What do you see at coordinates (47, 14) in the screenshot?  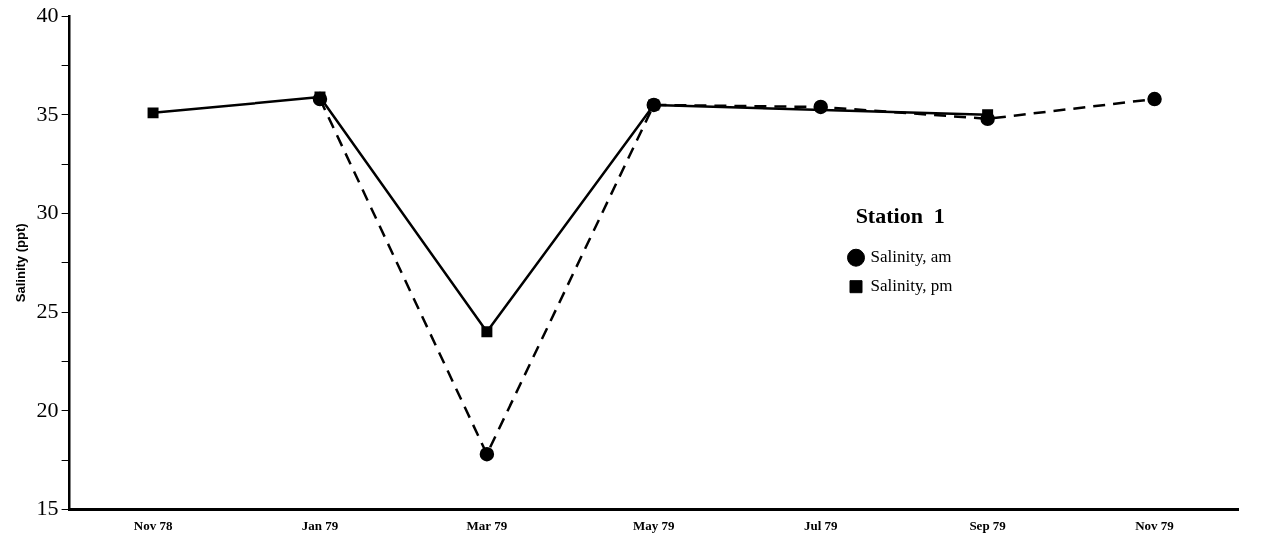 I see `y-tick-label: 40` at bounding box center [47, 14].